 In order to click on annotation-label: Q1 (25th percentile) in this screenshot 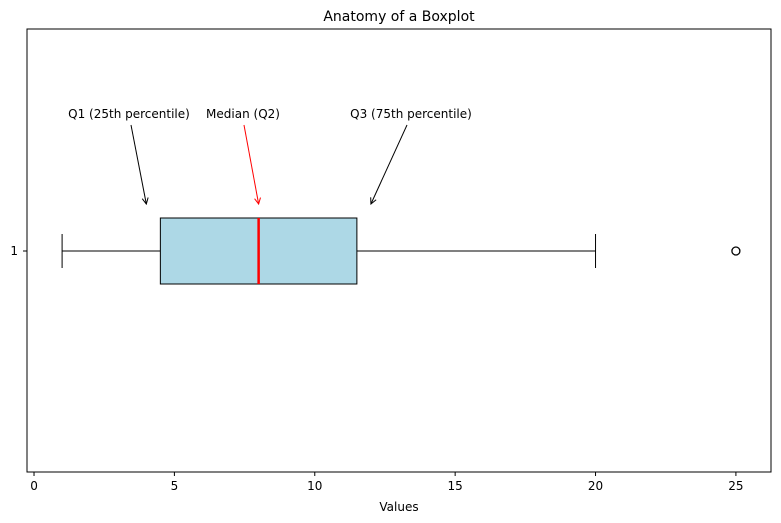, I will do `click(129, 114)`.